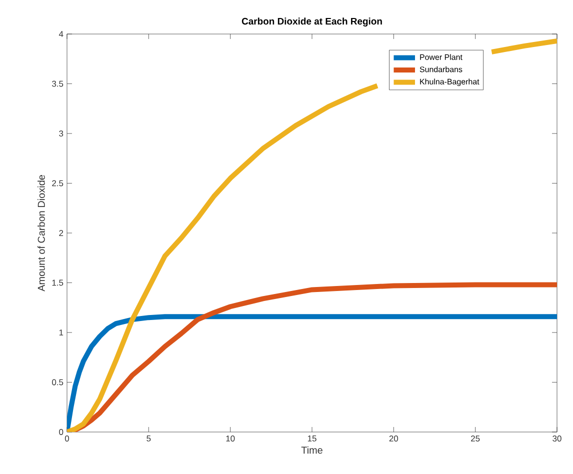 This screenshot has width=573, height=474. I want to click on x-tick-label: 20, so click(393, 439).